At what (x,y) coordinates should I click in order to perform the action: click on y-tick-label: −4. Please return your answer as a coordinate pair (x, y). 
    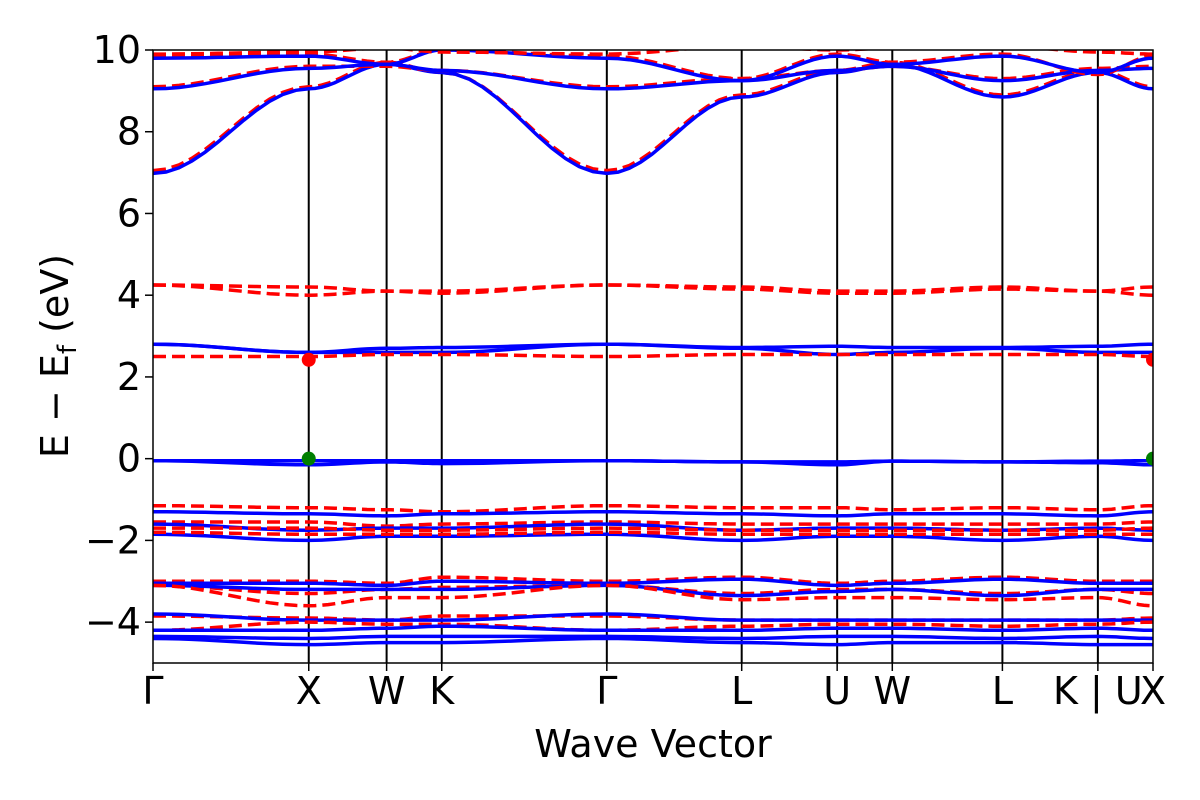
    Looking at the image, I should click on (113, 622).